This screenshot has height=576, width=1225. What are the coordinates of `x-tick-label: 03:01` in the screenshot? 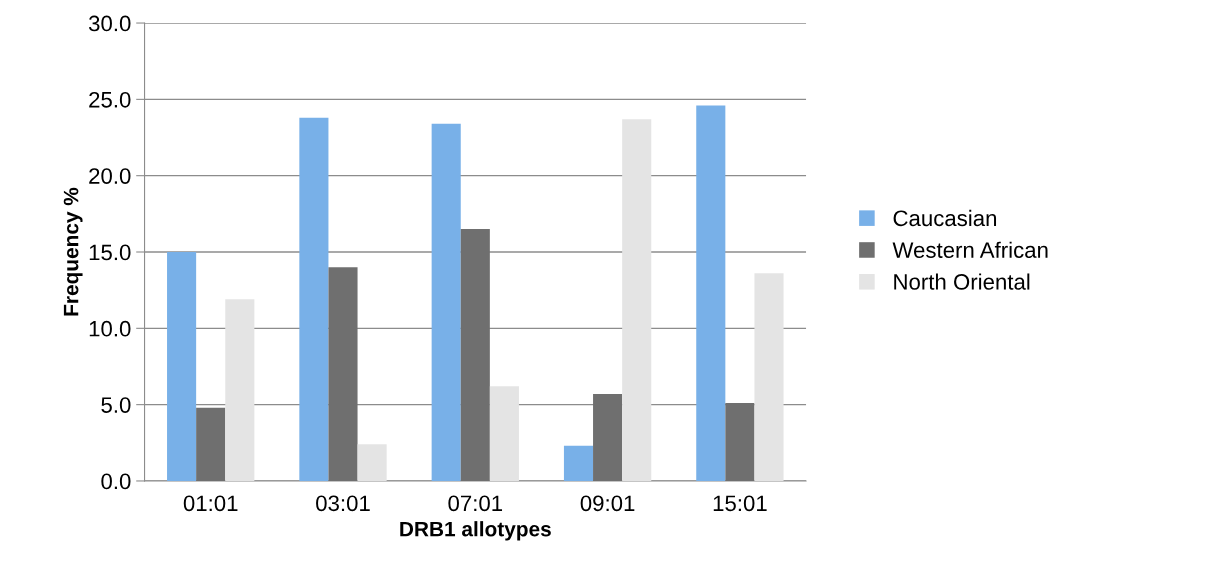 It's located at (343, 503).